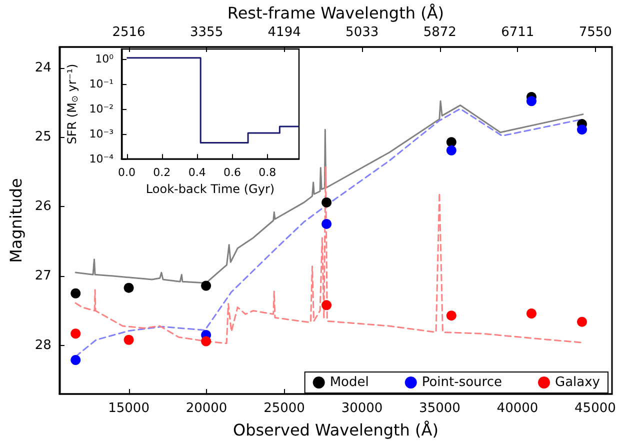  I want to click on legend-label: Galaxy, so click(577, 382).